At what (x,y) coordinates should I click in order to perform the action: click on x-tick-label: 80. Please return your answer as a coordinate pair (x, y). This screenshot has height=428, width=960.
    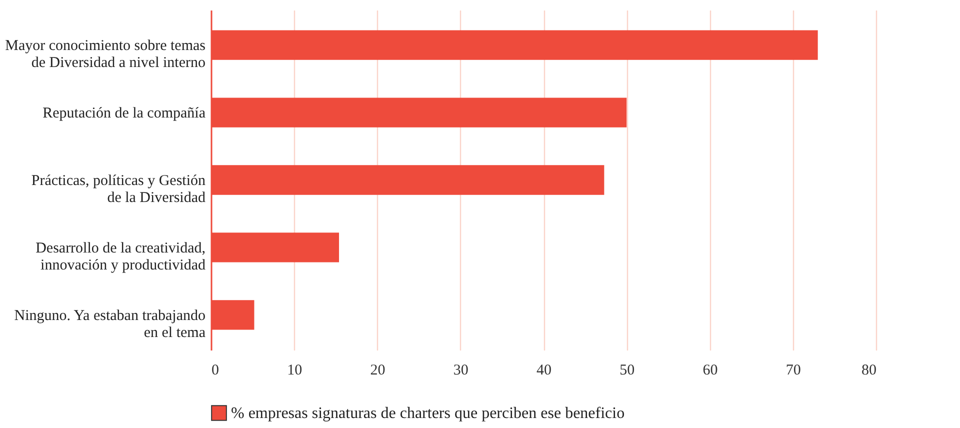
    Looking at the image, I should click on (869, 370).